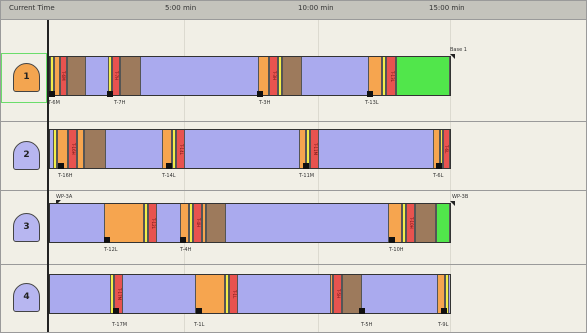 The height and width of the screenshot is (333, 587). I want to click on base-label: Base 1, so click(458, 50).